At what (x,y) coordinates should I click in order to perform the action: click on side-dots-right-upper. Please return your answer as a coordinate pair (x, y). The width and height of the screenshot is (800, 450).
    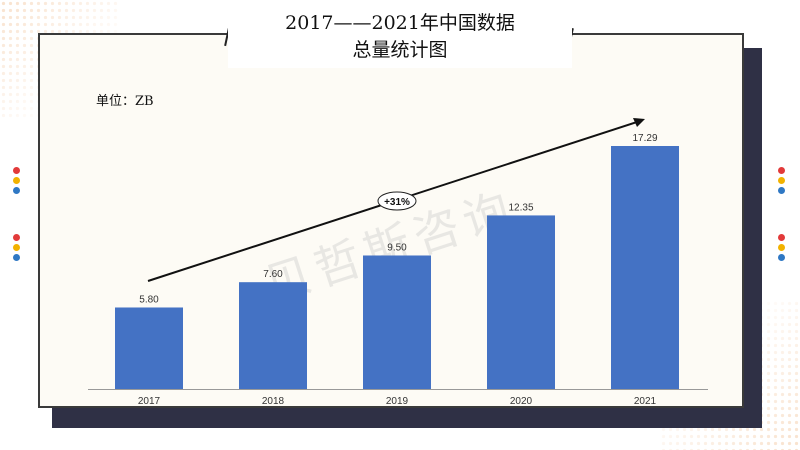
    Looking at the image, I should click on (783, 182).